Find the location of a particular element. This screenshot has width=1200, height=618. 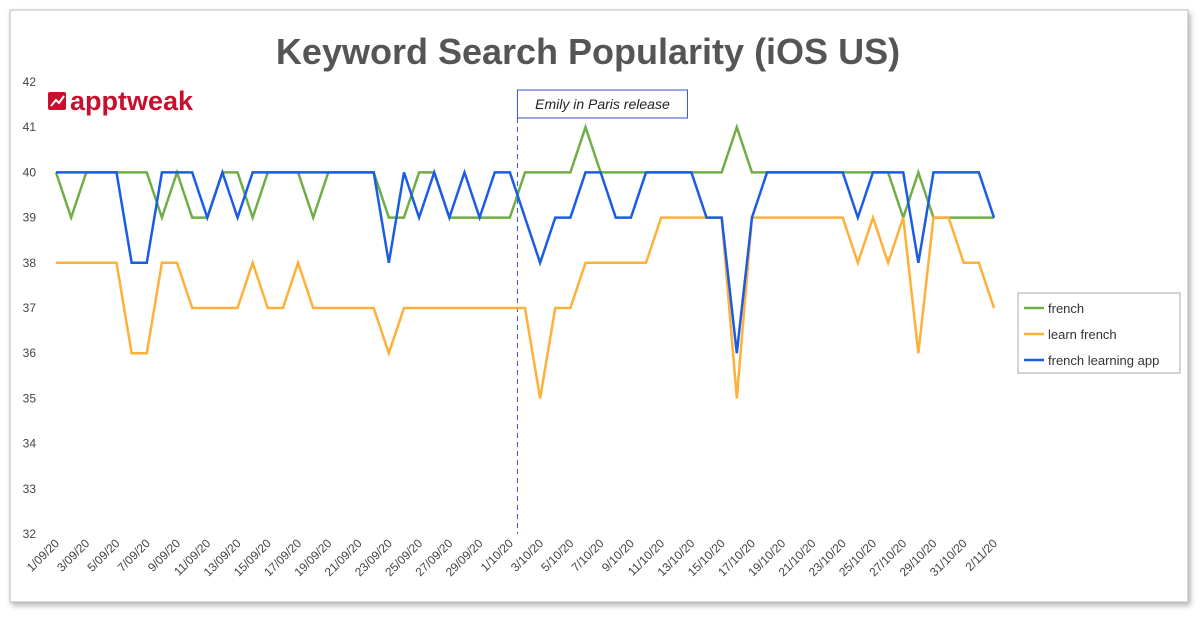

y-tick-label: 41 is located at coordinates (30, 127).